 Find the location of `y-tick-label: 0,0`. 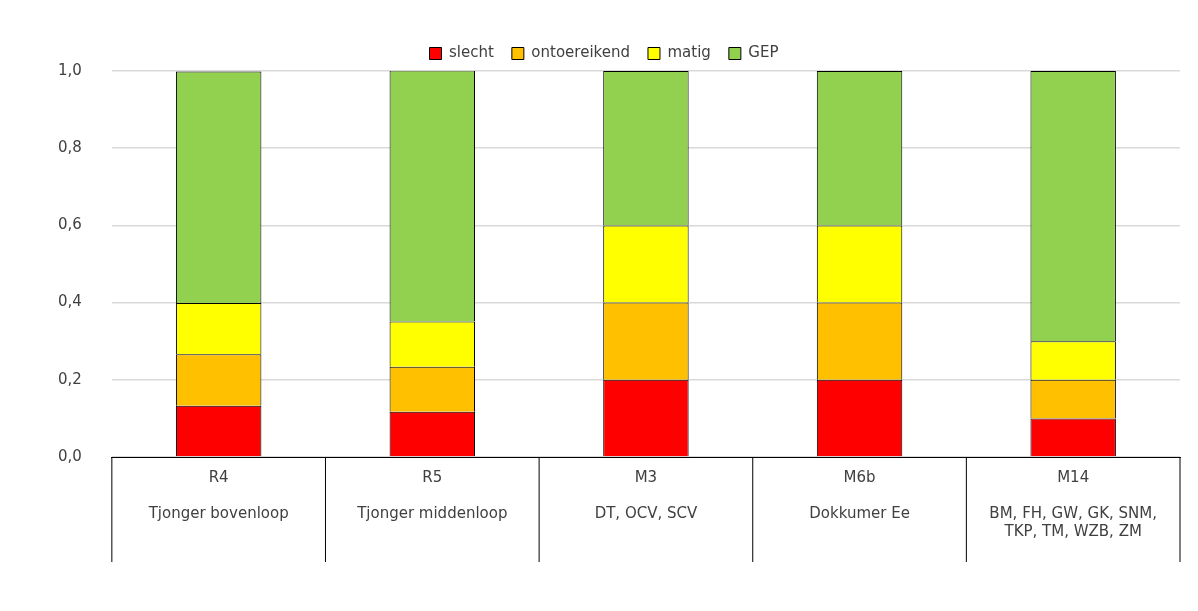

y-tick-label: 0,0 is located at coordinates (70, 455).